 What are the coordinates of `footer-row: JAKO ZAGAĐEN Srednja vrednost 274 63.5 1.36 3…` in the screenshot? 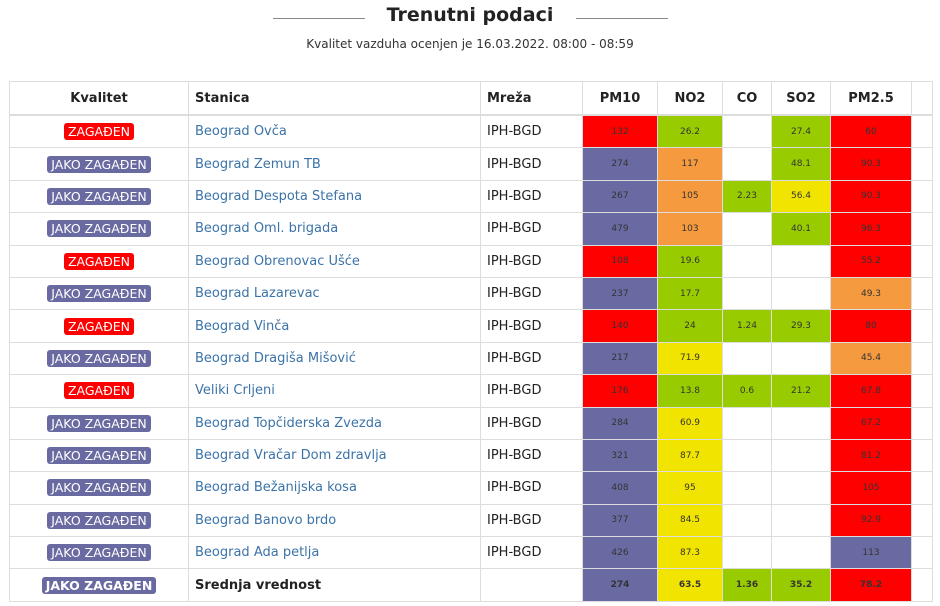 It's located at (471, 585).